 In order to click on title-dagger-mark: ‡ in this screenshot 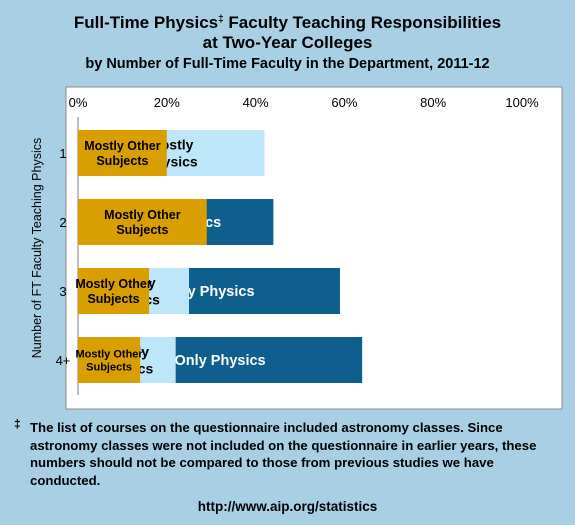, I will do `click(221, 19)`.